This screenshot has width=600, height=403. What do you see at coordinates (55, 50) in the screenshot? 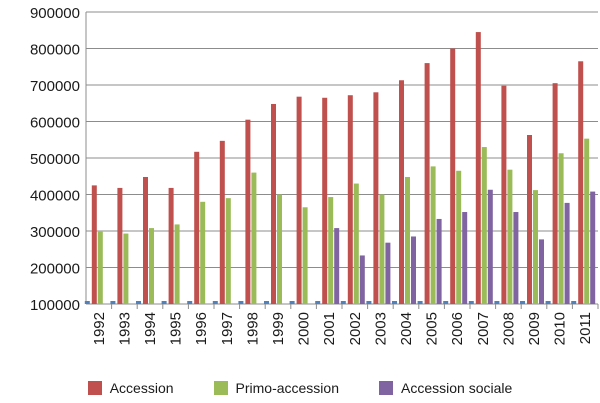
I see `y-tick-label: 800000` at bounding box center [55, 50].